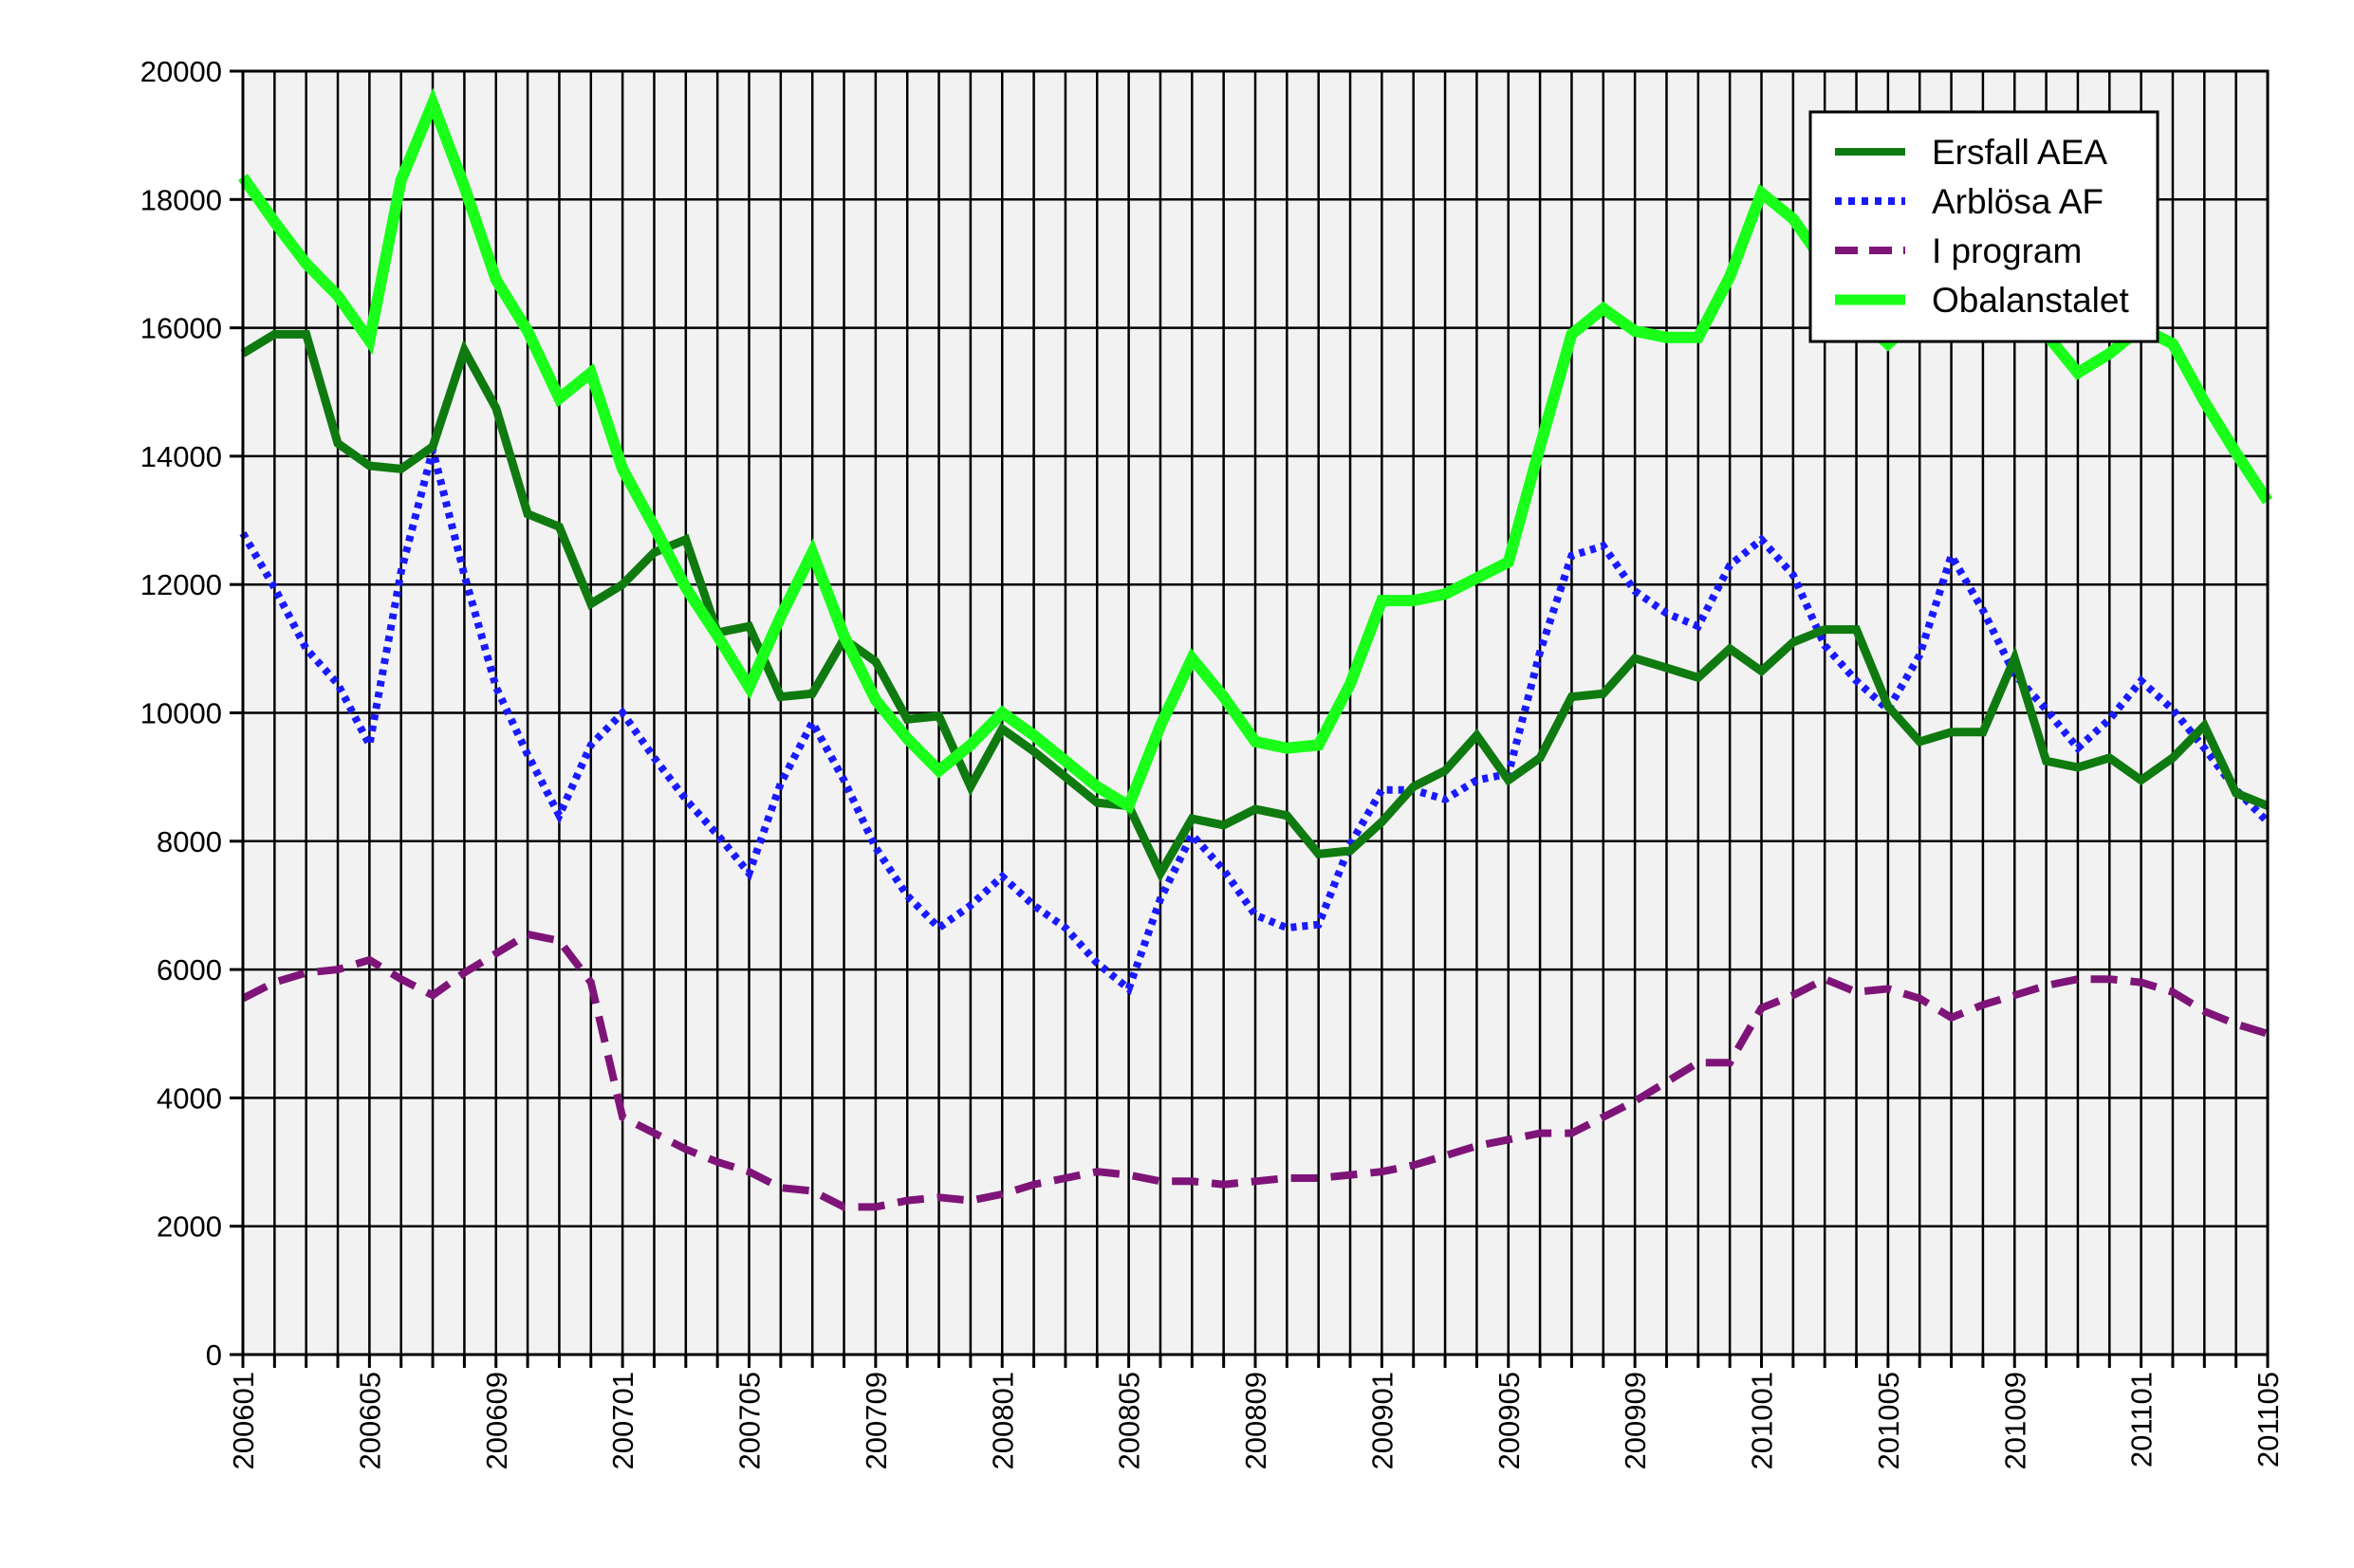  What do you see at coordinates (214, 1355) in the screenshot?
I see `y-tick-label: 0` at bounding box center [214, 1355].